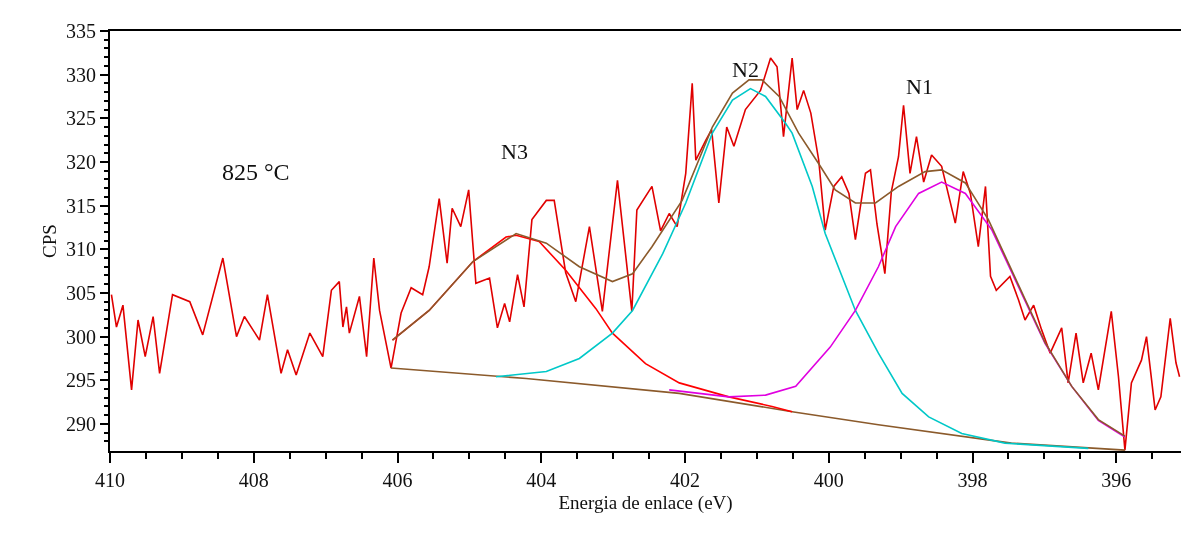  What do you see at coordinates (828, 480) in the screenshot?
I see `x-tick-label: 400` at bounding box center [828, 480].